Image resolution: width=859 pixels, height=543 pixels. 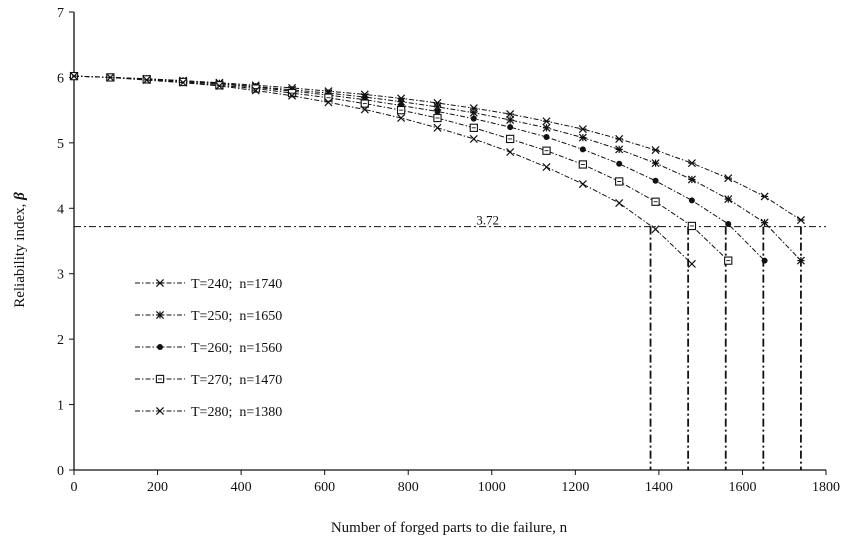 I want to click on legend-entry: T=280; n=1380, so click(x=208, y=412).